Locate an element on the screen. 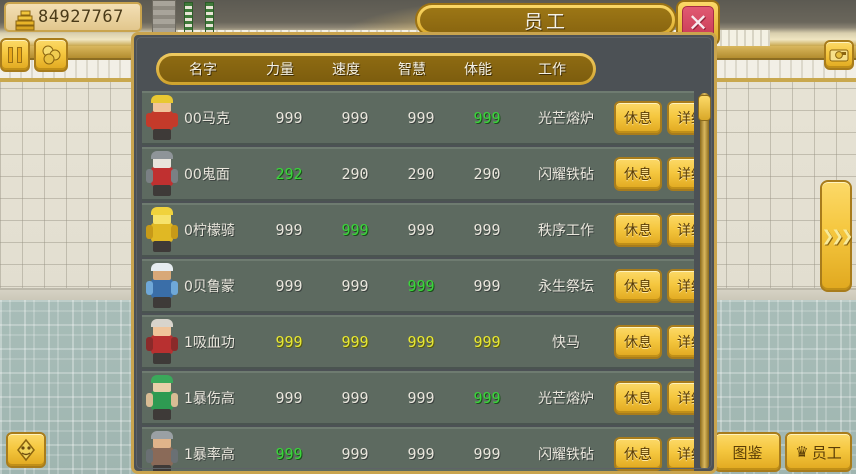 This screenshot has width=856, height=474. column-header-strength: 力量 is located at coordinates (280, 70).